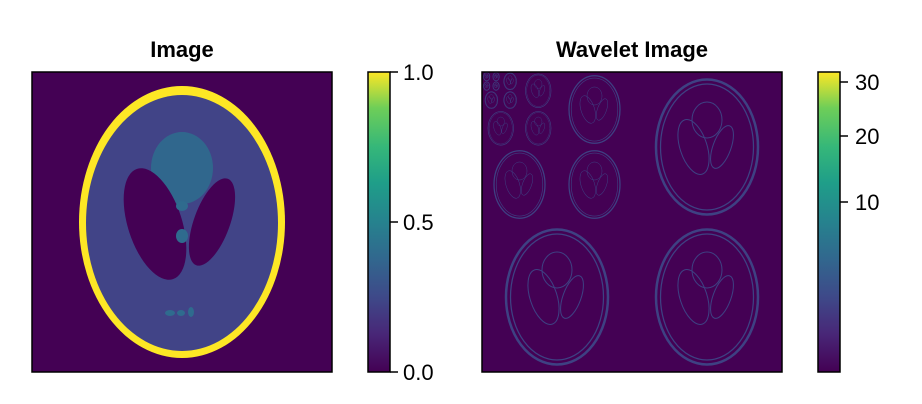 Image resolution: width=922 pixels, height=404 pixels. Describe the element at coordinates (500, 128) in the screenshot. I see `wavelet-band-l2-vertical` at that location.